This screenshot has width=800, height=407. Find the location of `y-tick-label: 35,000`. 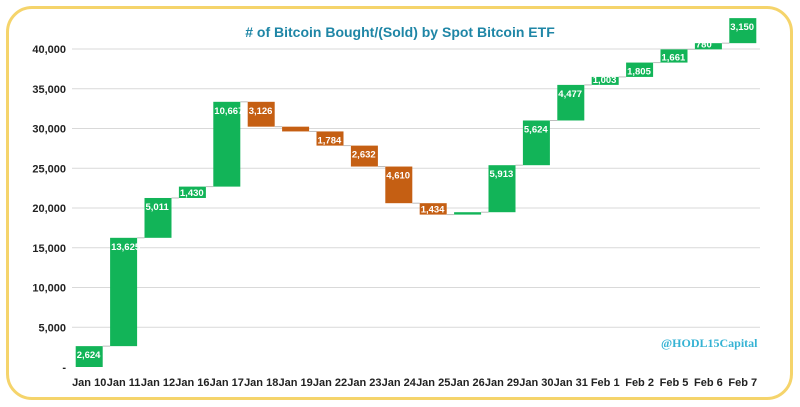

y-tick-label: 35,000 is located at coordinates (49, 90).